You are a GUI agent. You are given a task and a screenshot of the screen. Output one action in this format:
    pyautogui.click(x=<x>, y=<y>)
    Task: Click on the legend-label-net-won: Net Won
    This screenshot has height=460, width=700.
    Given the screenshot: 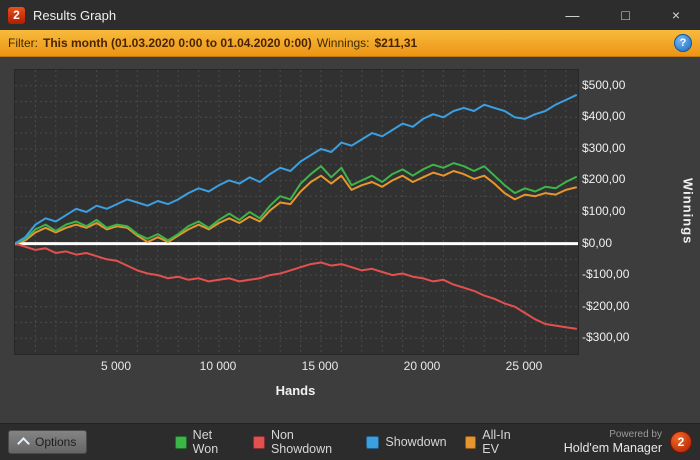 What is the action you would take?
    pyautogui.click(x=205, y=442)
    